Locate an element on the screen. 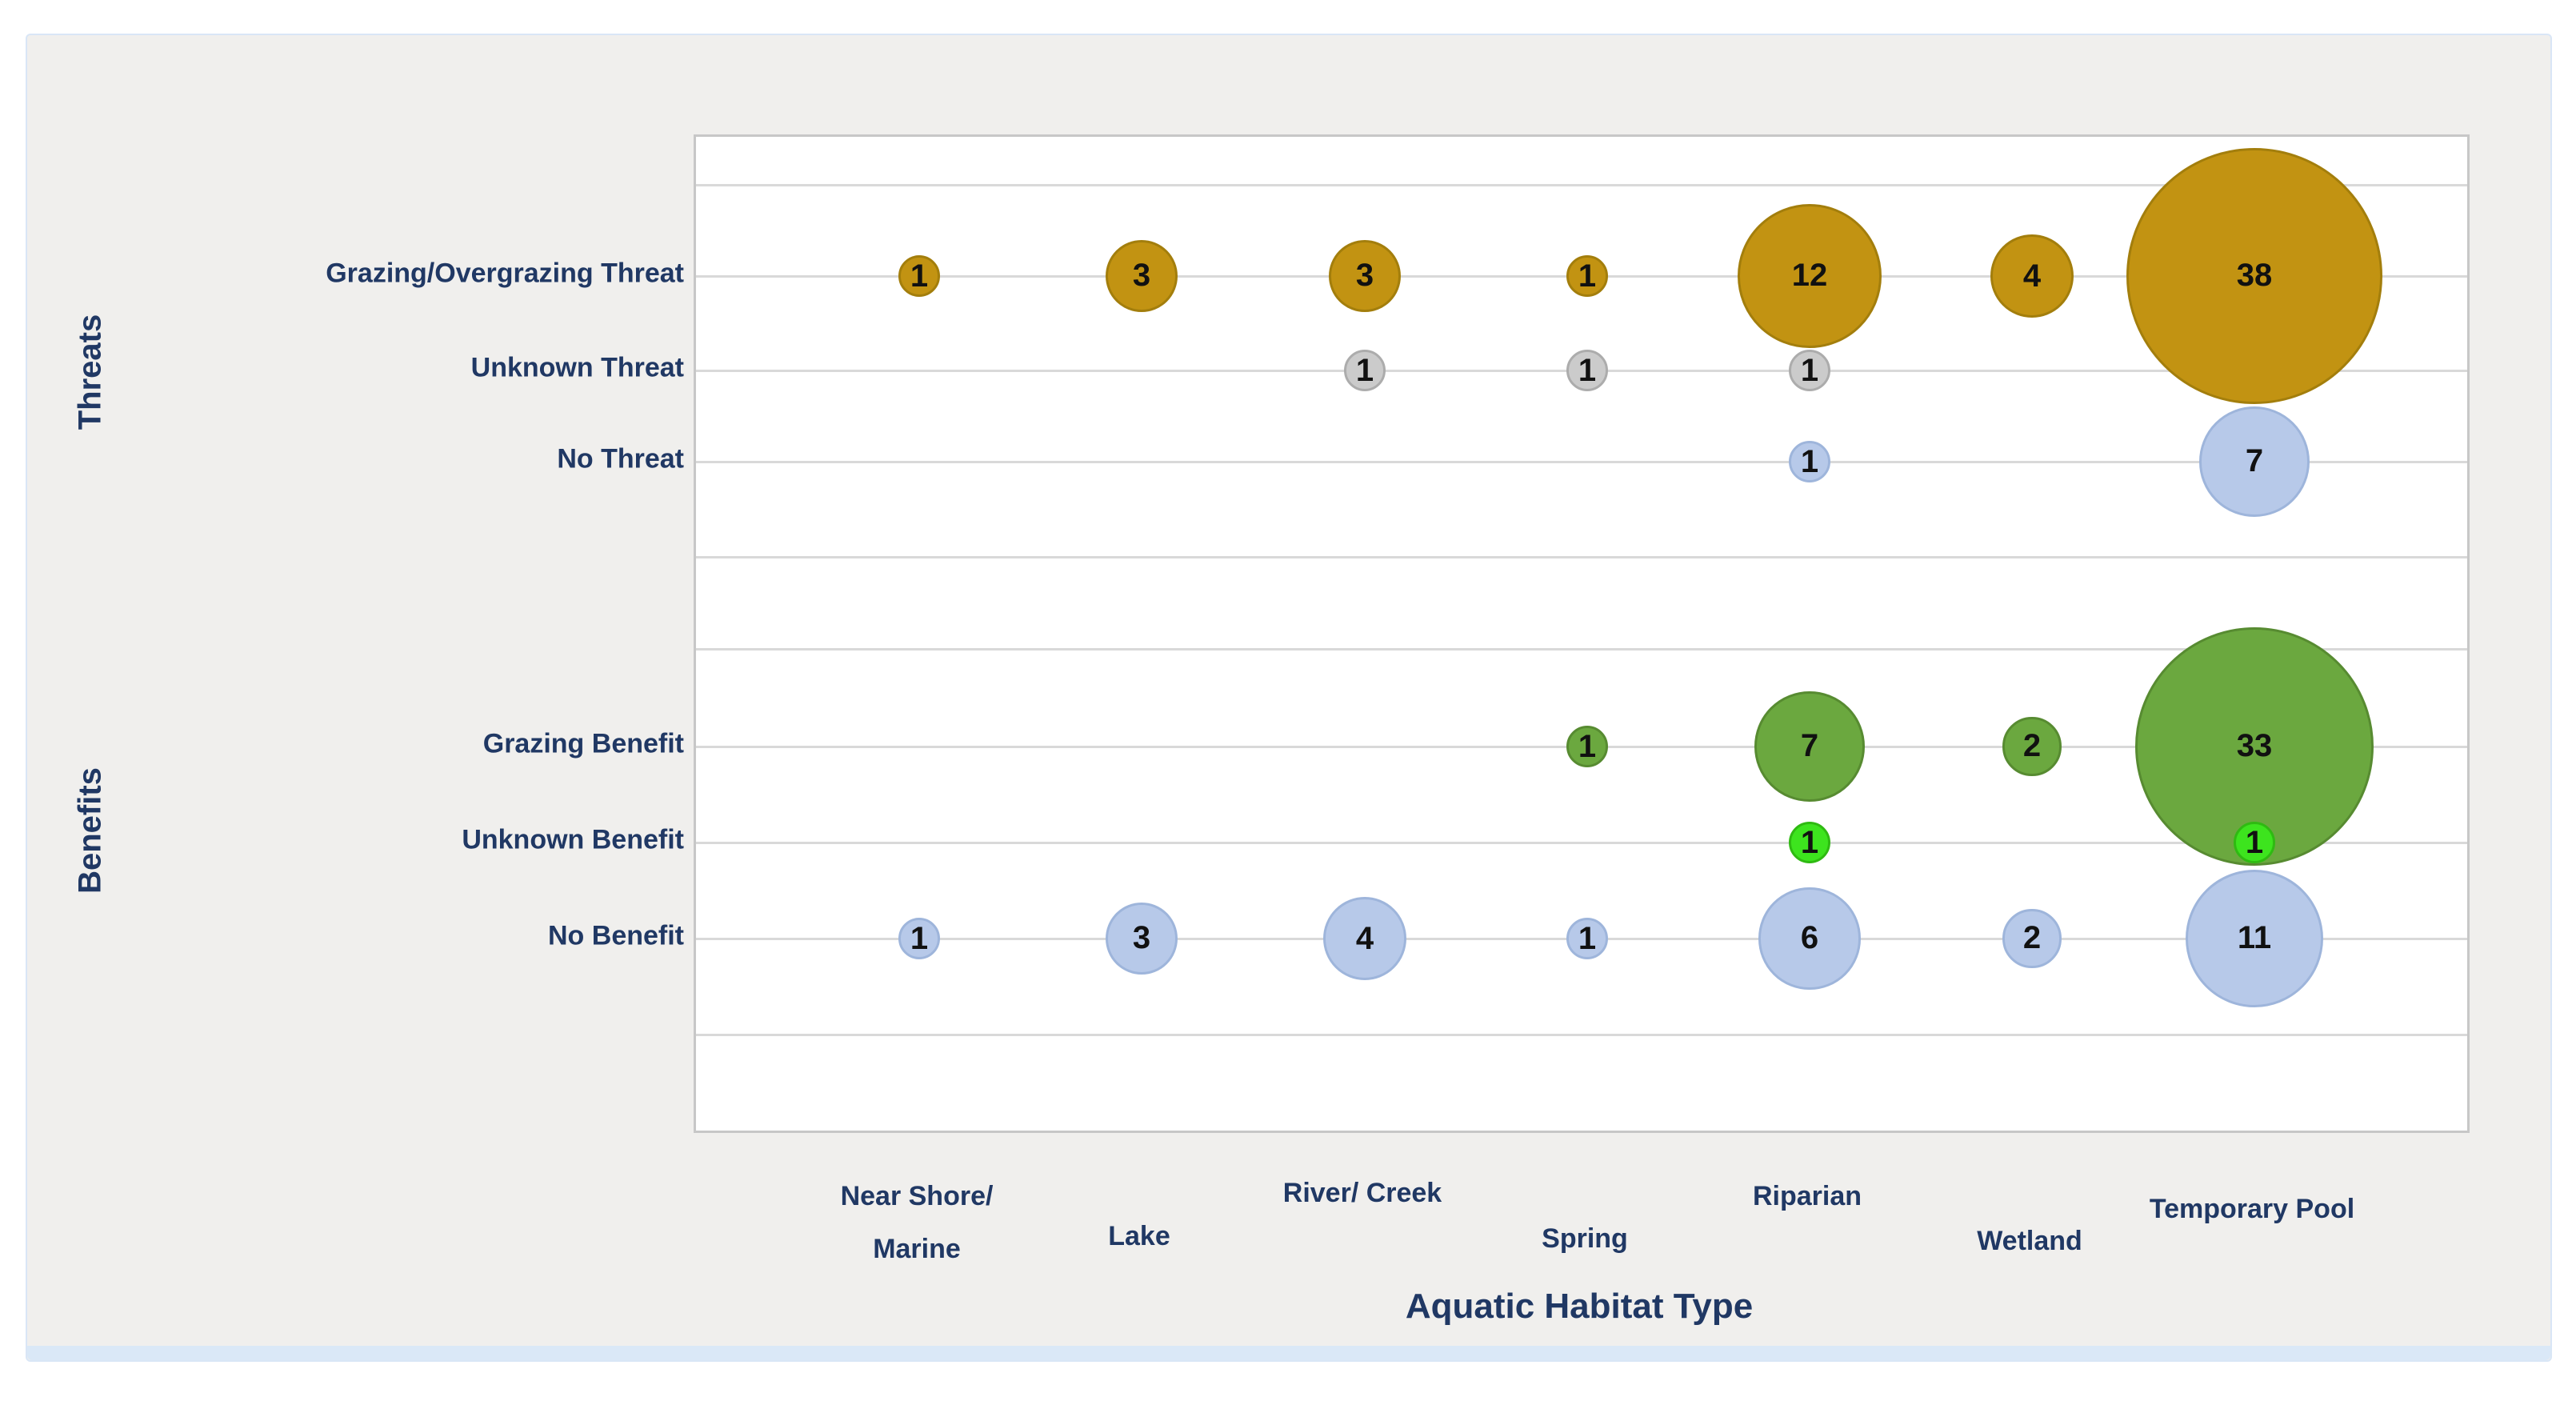 This screenshot has height=1405, width=2576. x-category-label: Near Shore/Marine is located at coordinates (917, 1222).